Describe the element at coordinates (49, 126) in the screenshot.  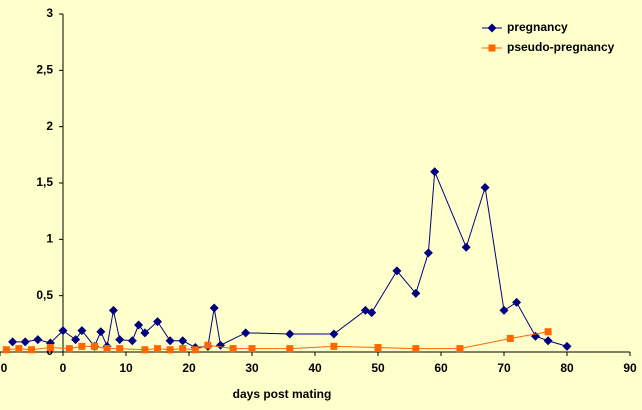
I see `y-tick-label: 2` at that location.